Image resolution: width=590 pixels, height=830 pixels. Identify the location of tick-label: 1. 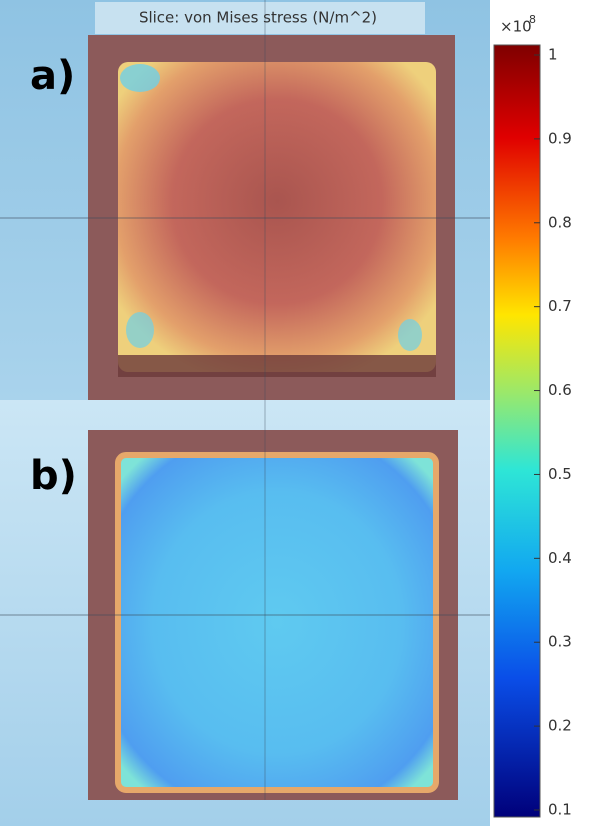
(553, 55).